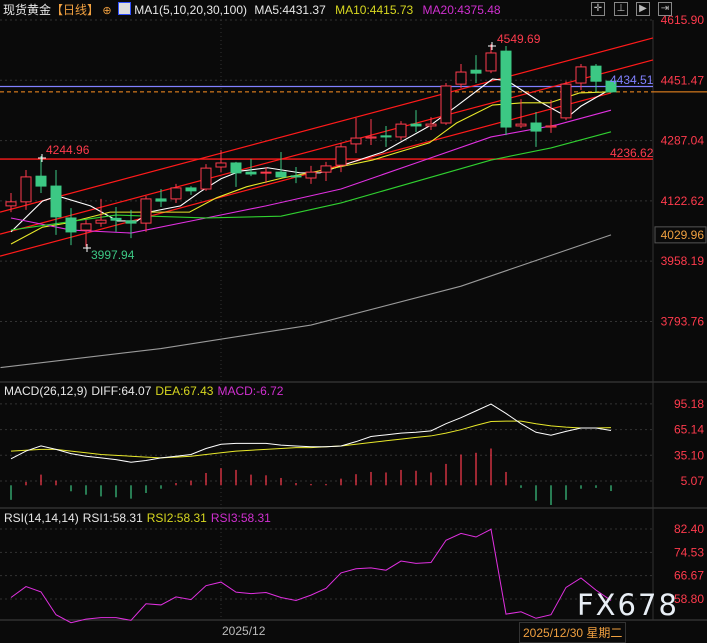 The height and width of the screenshot is (643, 707). I want to click on macd-axis-label: 65.14, so click(689, 430).